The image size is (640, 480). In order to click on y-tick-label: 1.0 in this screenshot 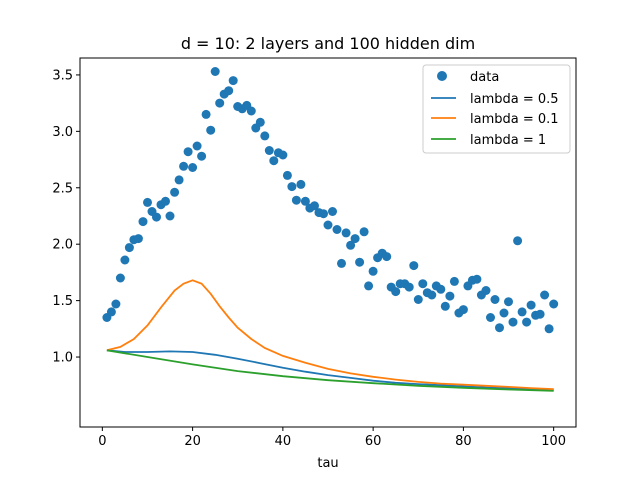, I will do `click(62, 358)`.